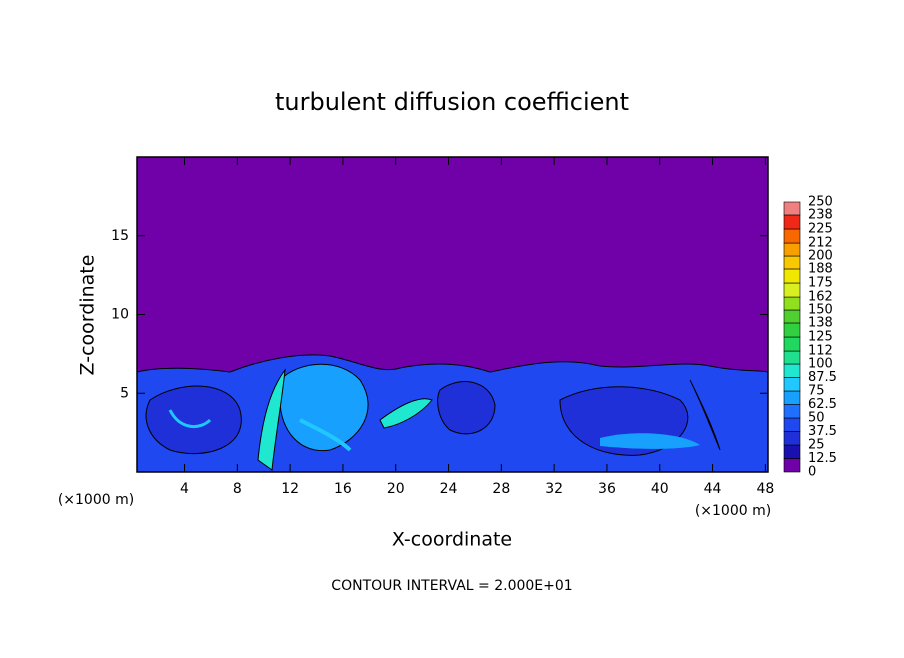 The width and height of the screenshot is (904, 658). What do you see at coordinates (184, 489) in the screenshot?
I see `x-tick-label: 4` at bounding box center [184, 489].